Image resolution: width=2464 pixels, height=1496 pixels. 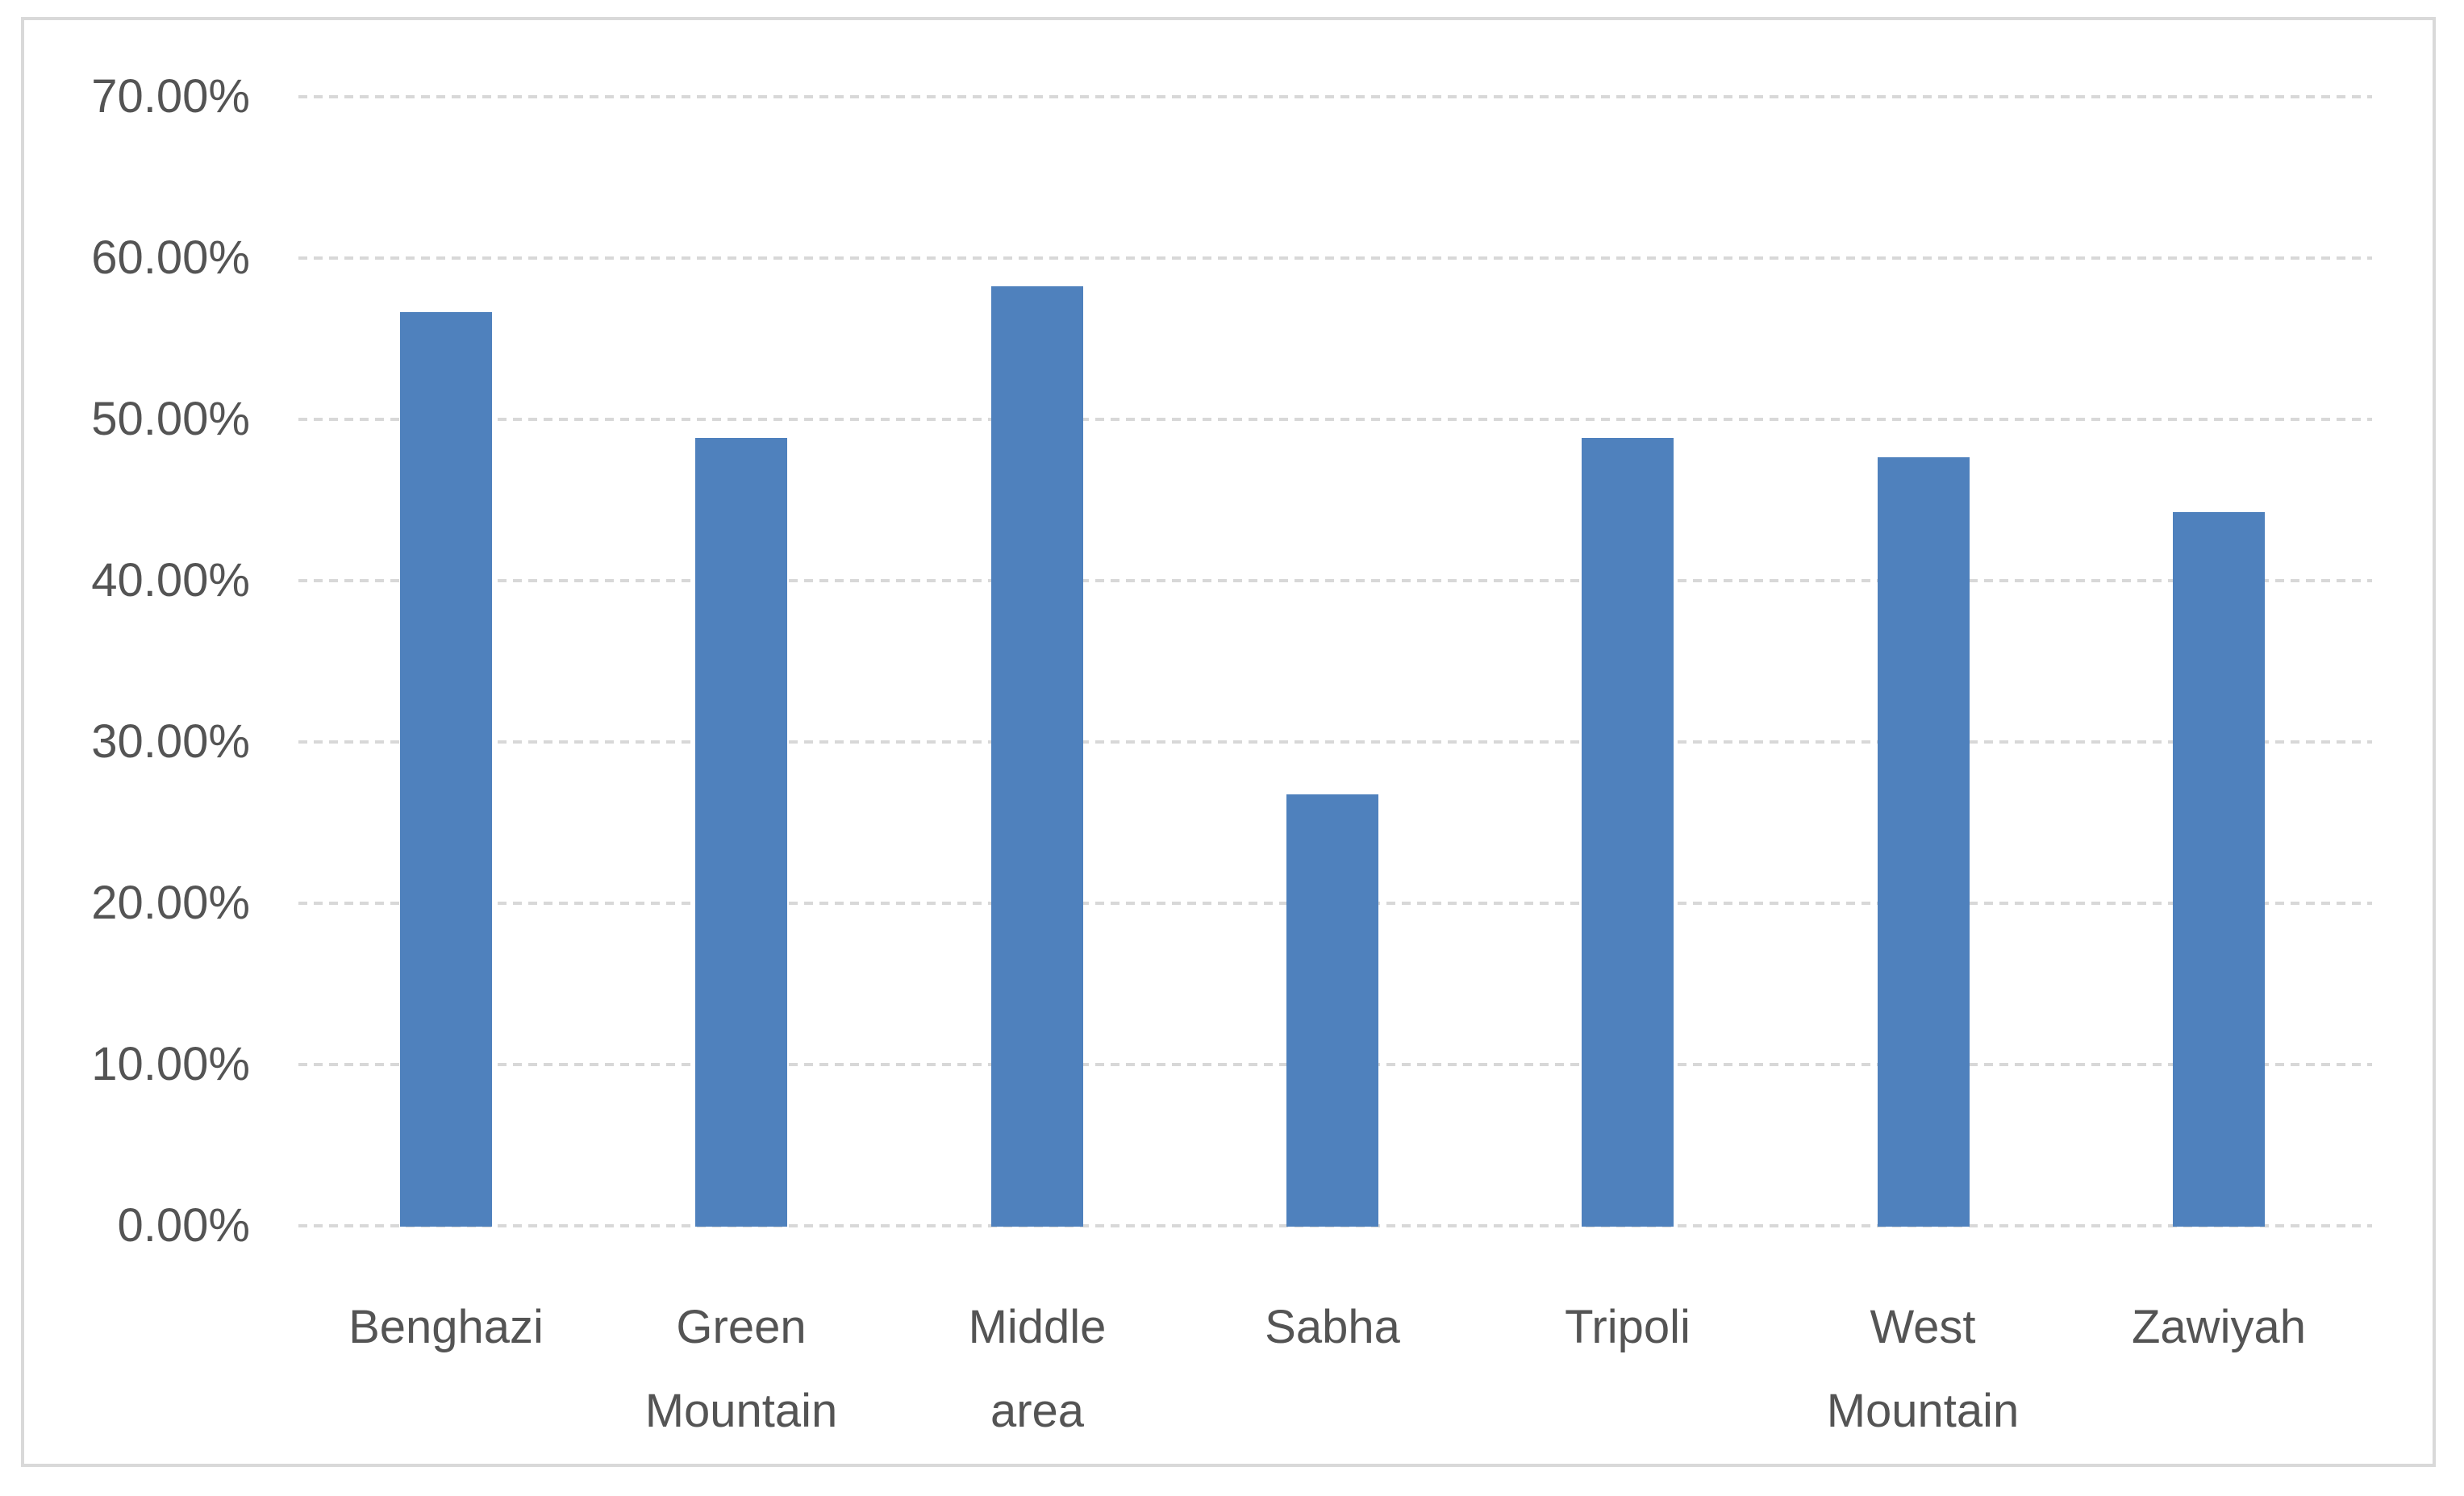 What do you see at coordinates (1335, 258) in the screenshot?
I see `gridline-60.00%` at bounding box center [1335, 258].